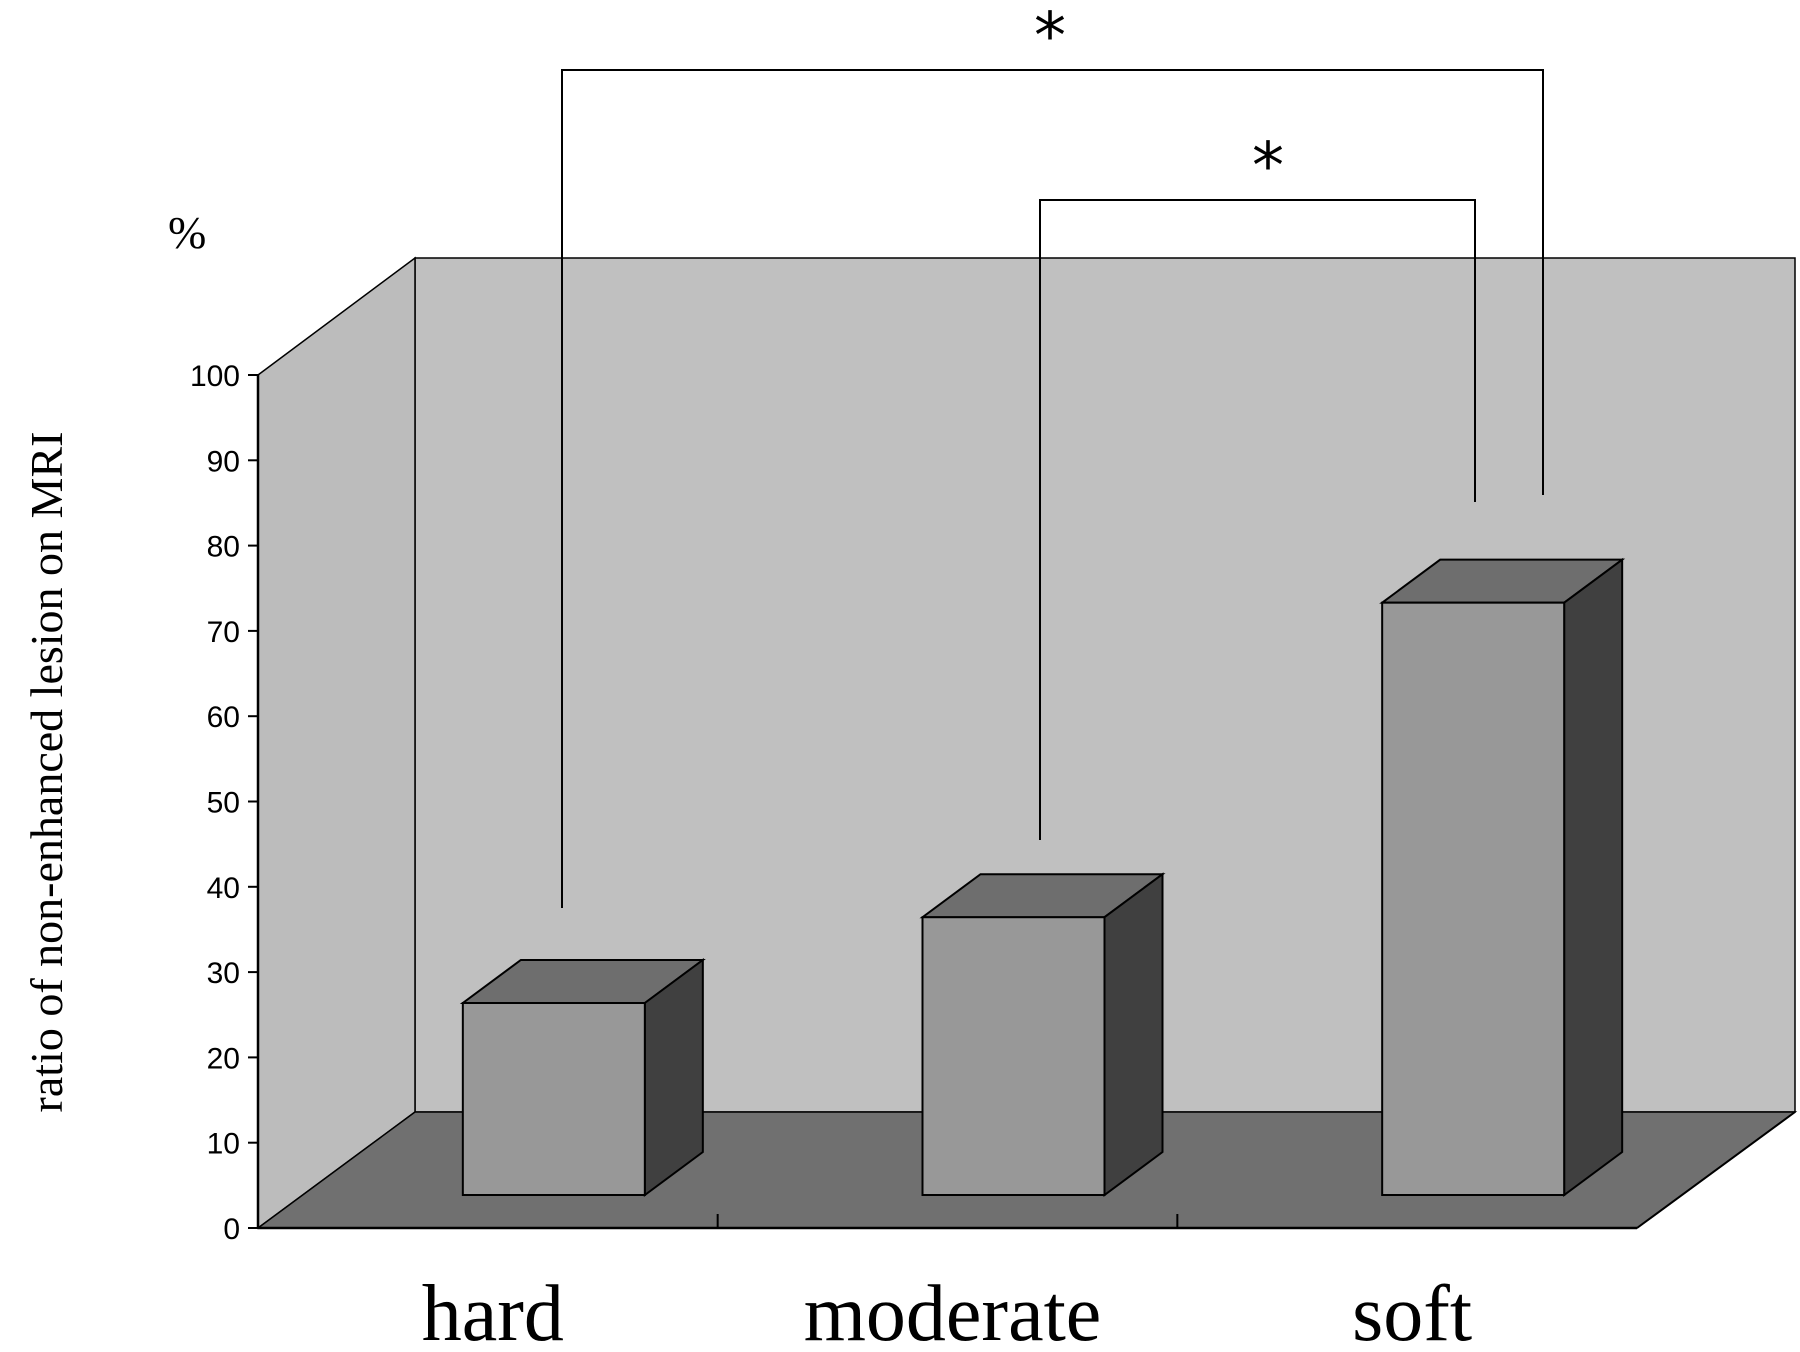 Image resolution: width=1800 pixels, height=1352 pixels. I want to click on bar-moderate, so click(1042, 1034).